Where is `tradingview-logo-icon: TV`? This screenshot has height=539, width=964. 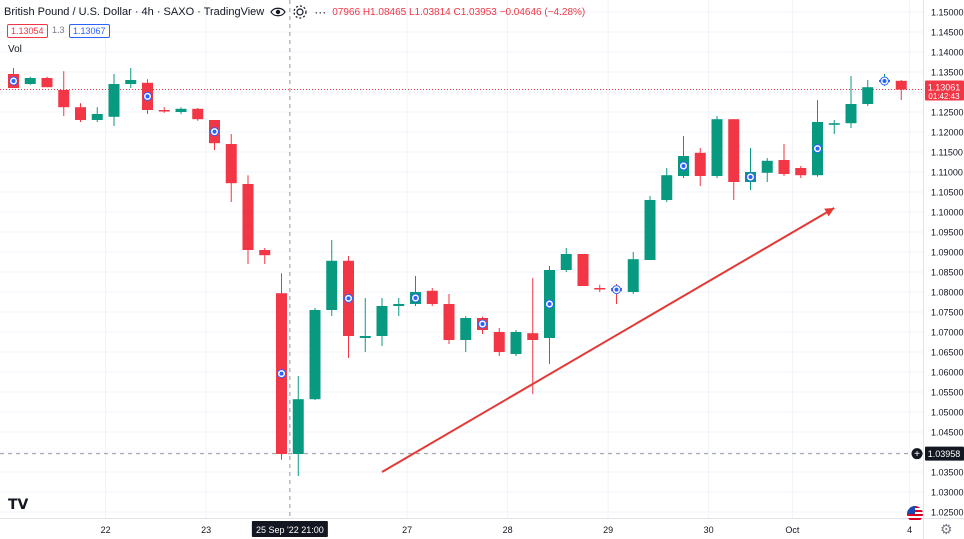
tradingview-logo-icon: TV is located at coordinates (18, 505).